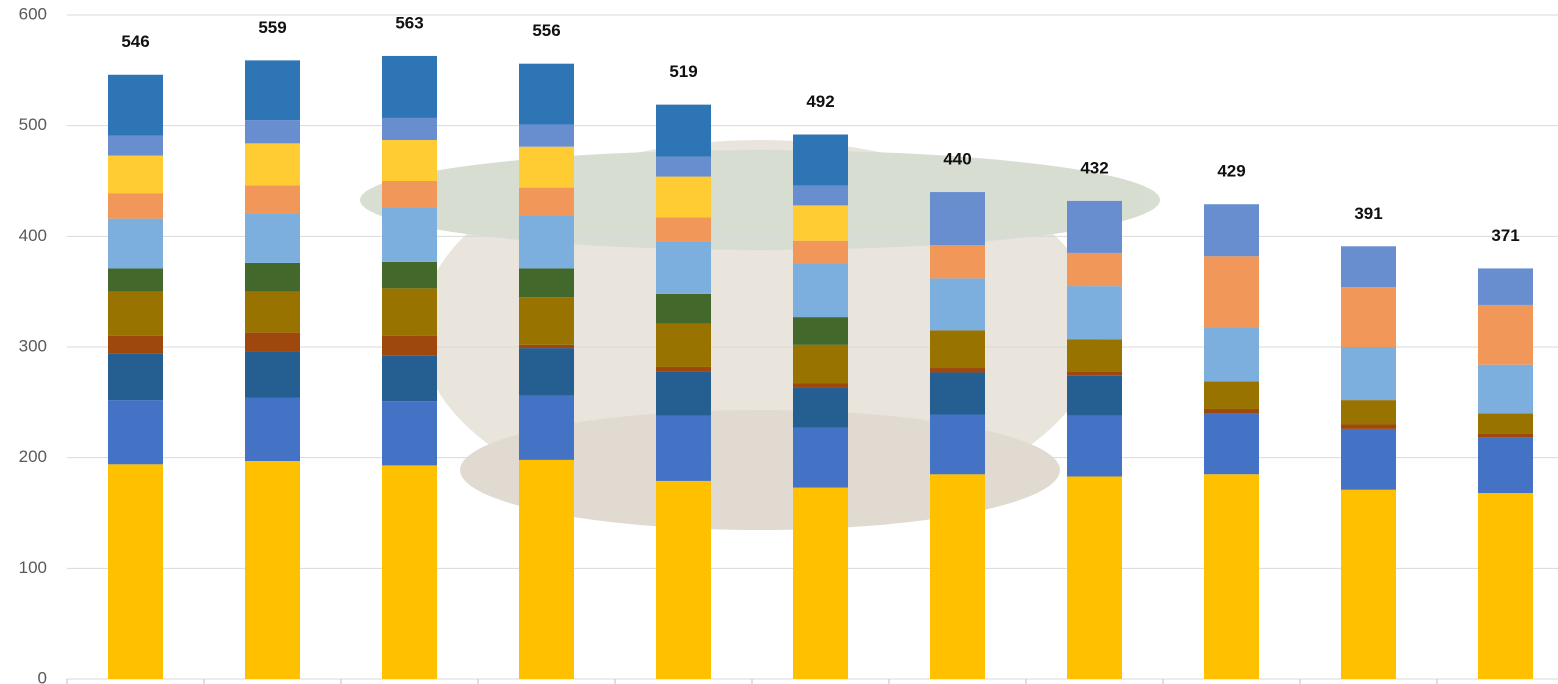 The height and width of the screenshot is (684, 1558). Describe the element at coordinates (33, 567) in the screenshot. I see `y-tick-label: 100` at that location.